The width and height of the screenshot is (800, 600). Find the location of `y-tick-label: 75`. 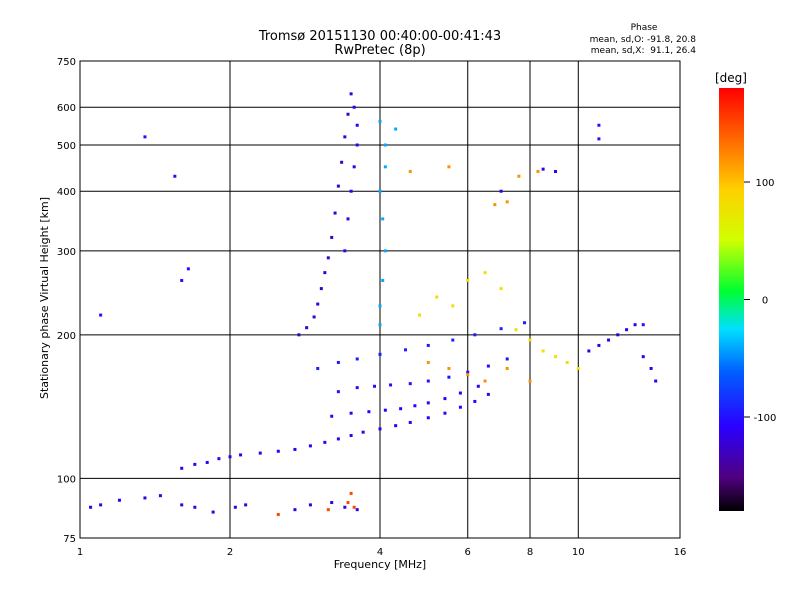

y-tick-label: 75 is located at coordinates (69, 539).